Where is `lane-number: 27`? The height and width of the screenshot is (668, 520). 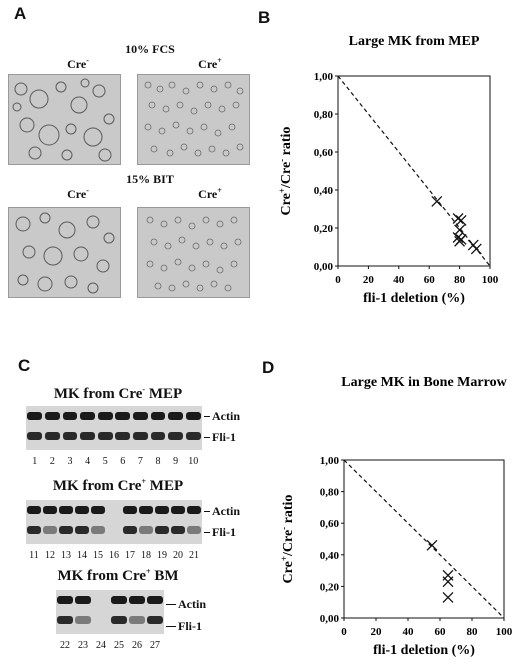 lane-number: 27 is located at coordinates (155, 645).